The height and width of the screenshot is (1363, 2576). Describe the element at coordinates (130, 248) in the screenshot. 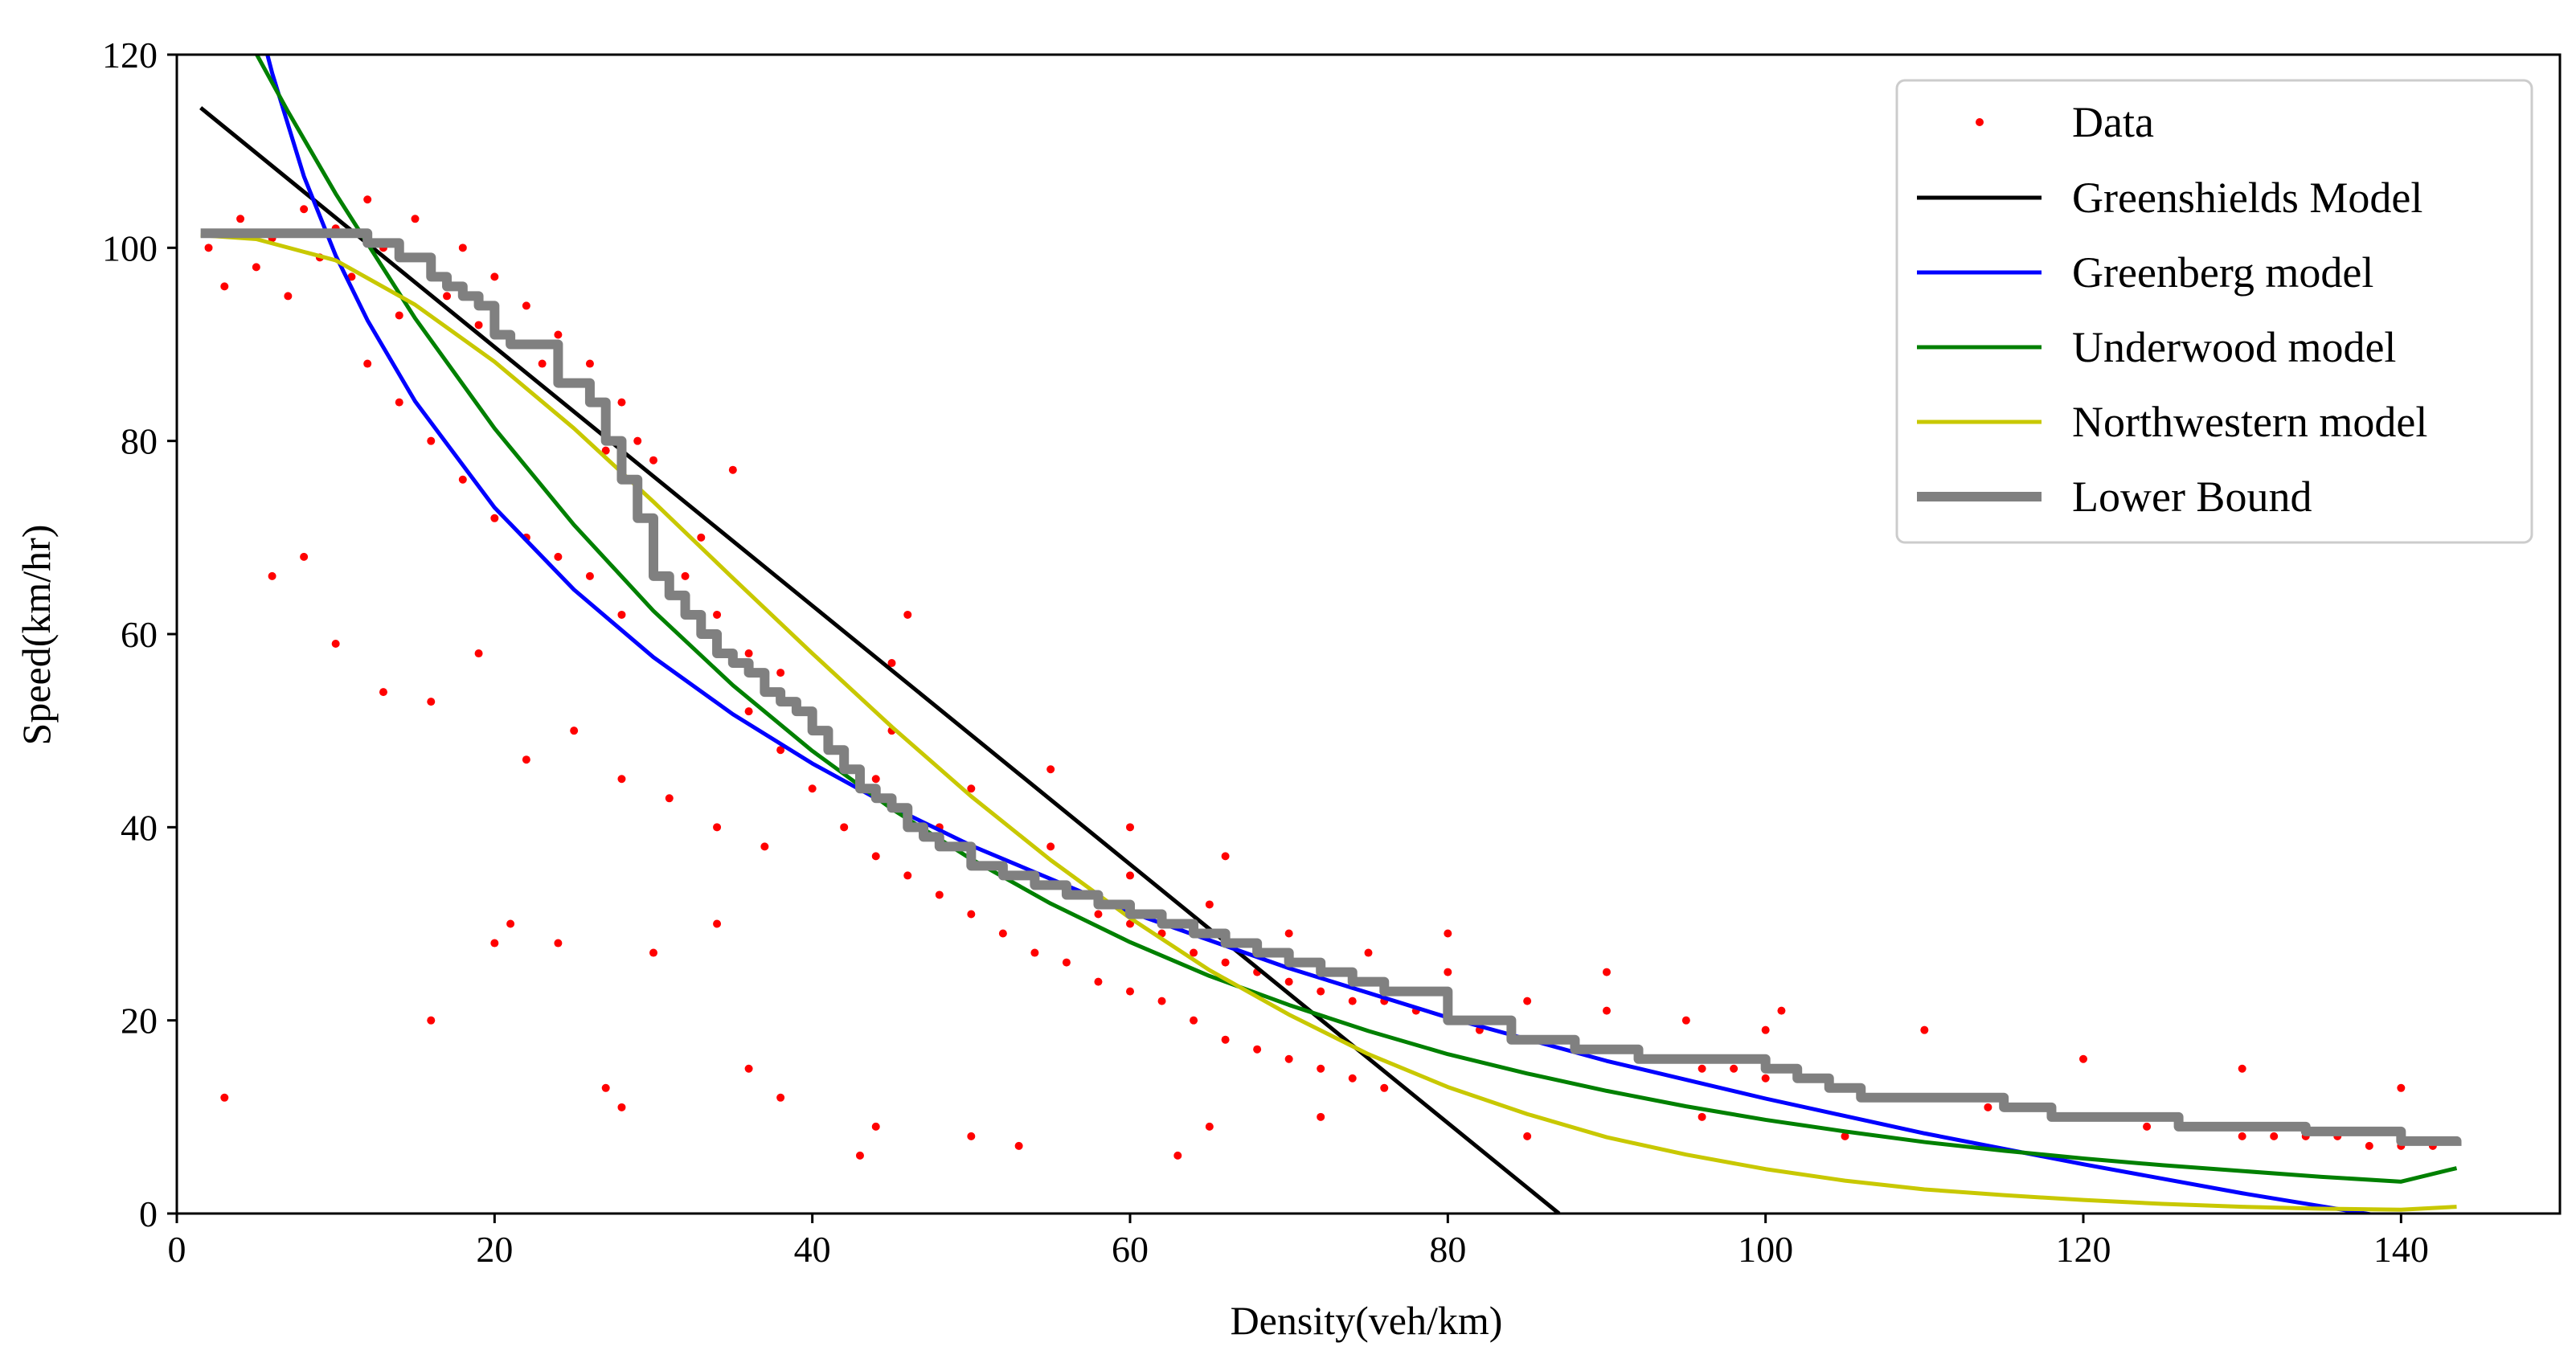

I see `y-tick-label-5: 100` at that location.